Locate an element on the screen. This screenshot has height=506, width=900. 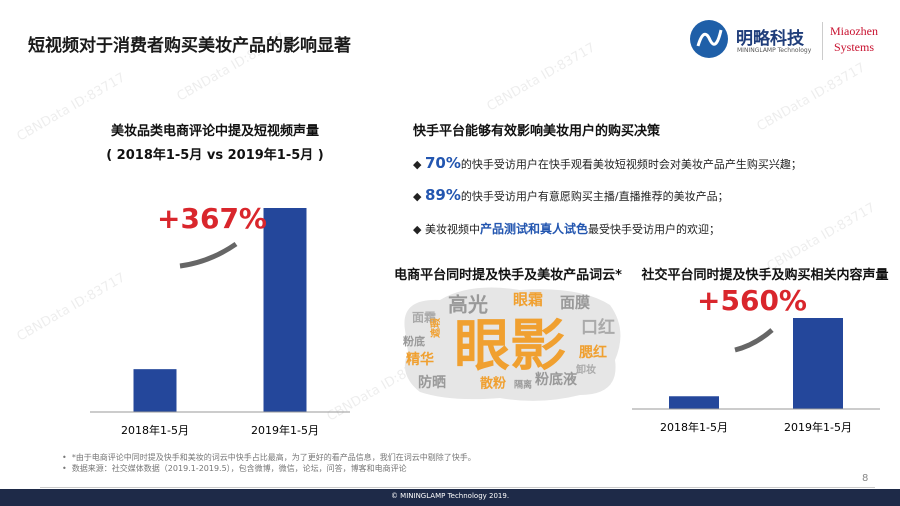
findings-title: 快手平台能够有效影响美妆用户的购买决策 is located at coordinates (537, 131).